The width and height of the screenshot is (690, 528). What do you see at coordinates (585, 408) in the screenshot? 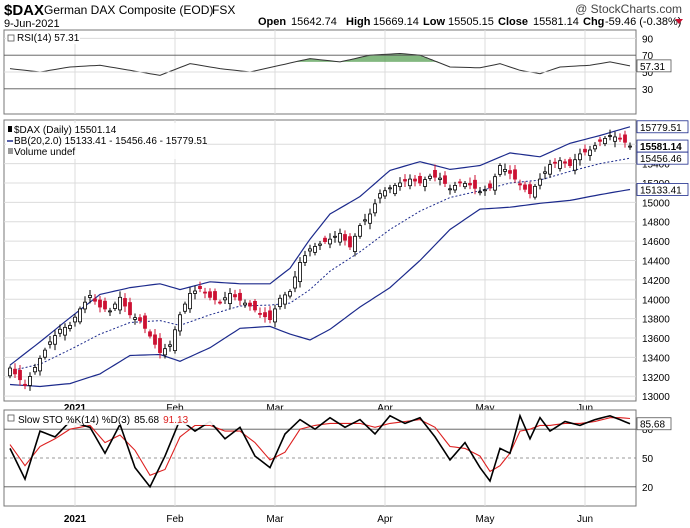
I see `price-month-label: Jun` at bounding box center [585, 408].